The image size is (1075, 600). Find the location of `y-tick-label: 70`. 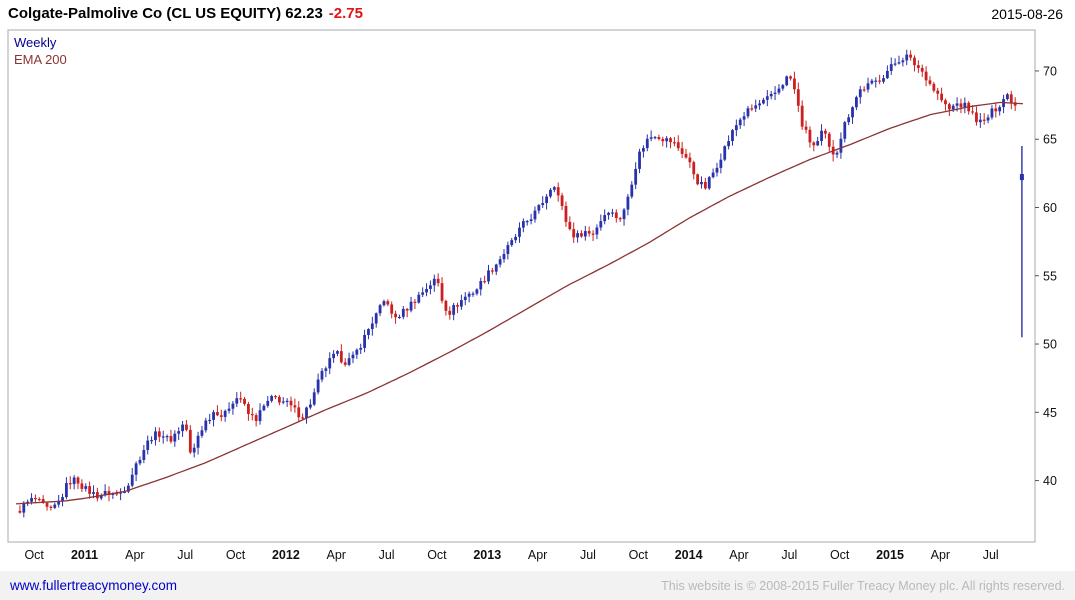

y-tick-label: 70 is located at coordinates (1050, 71).